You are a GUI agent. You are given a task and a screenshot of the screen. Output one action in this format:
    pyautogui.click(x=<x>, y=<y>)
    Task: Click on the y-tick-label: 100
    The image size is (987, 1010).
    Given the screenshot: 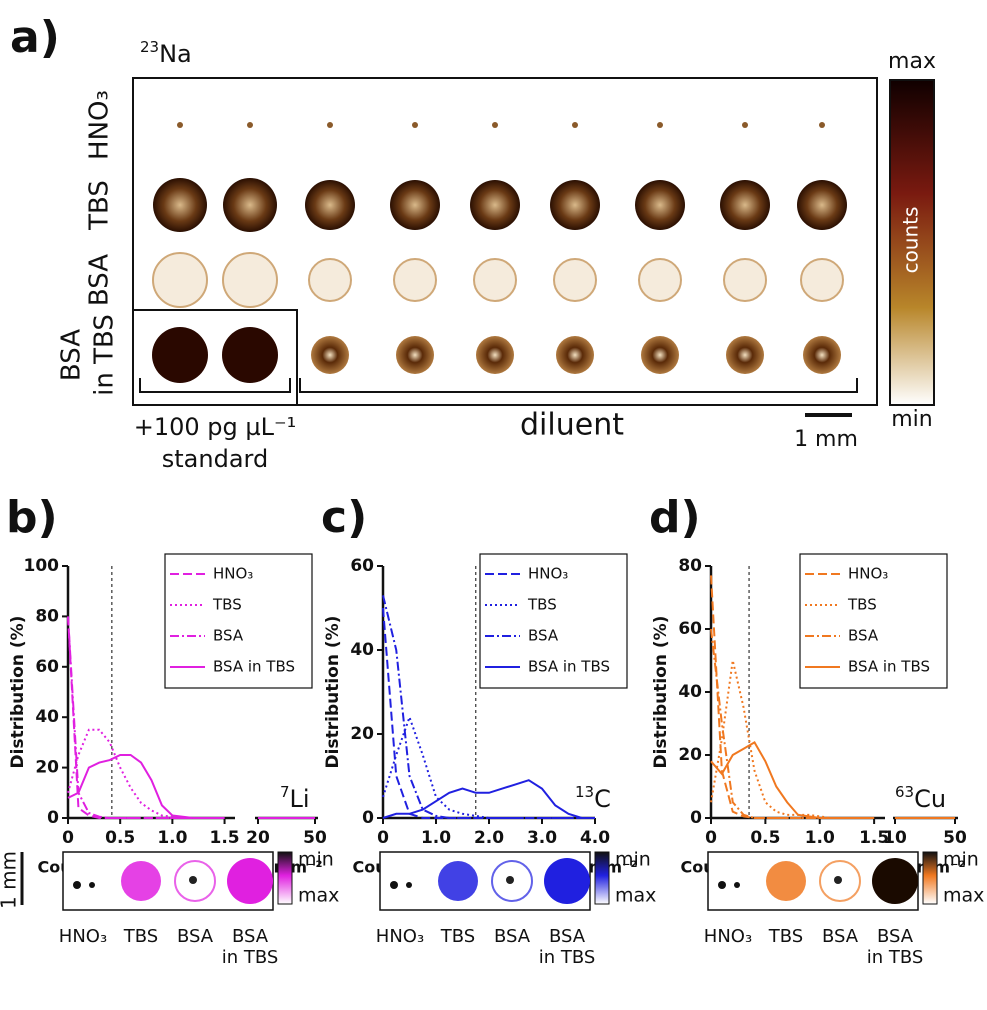 What is the action you would take?
    pyautogui.click(x=42, y=566)
    